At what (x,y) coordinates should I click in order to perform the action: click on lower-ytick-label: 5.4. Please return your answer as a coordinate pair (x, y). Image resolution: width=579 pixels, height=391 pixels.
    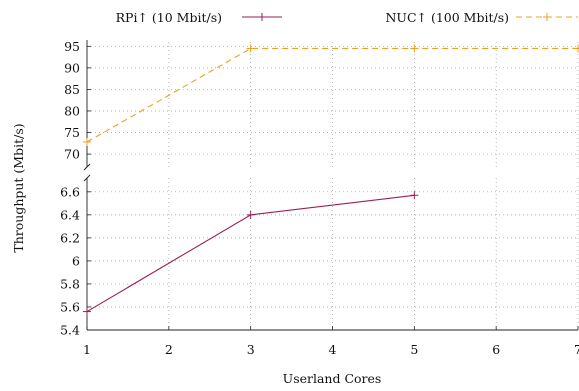
    Looking at the image, I should click on (70, 330).